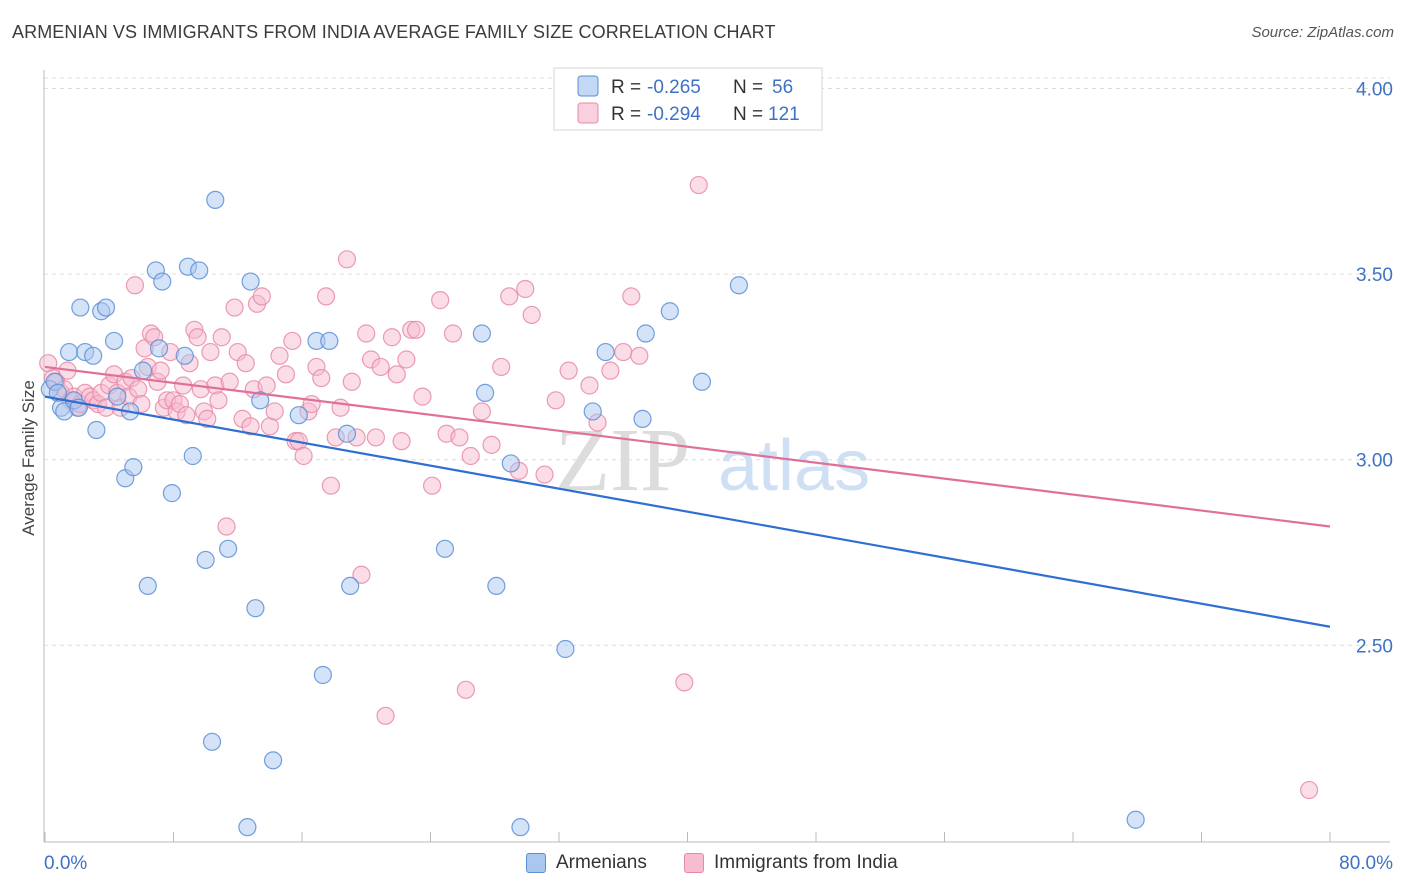 The height and width of the screenshot is (892, 1406). Describe the element at coordinates (1366, 863) in the screenshot. I see `x-tick-label: 80.0%` at that location.